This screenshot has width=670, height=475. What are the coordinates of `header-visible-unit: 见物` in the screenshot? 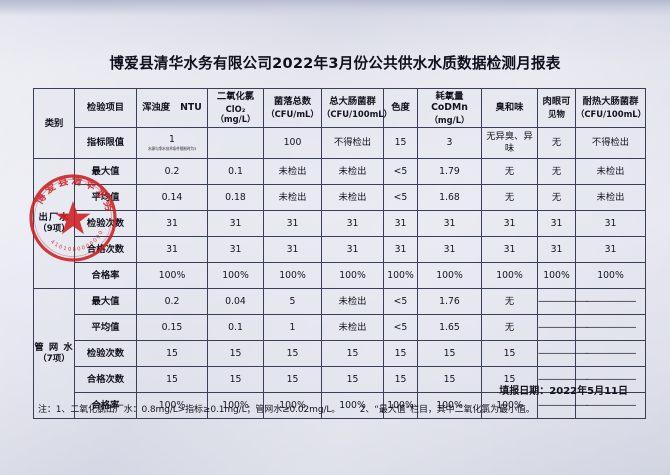 It's located at (556, 114).